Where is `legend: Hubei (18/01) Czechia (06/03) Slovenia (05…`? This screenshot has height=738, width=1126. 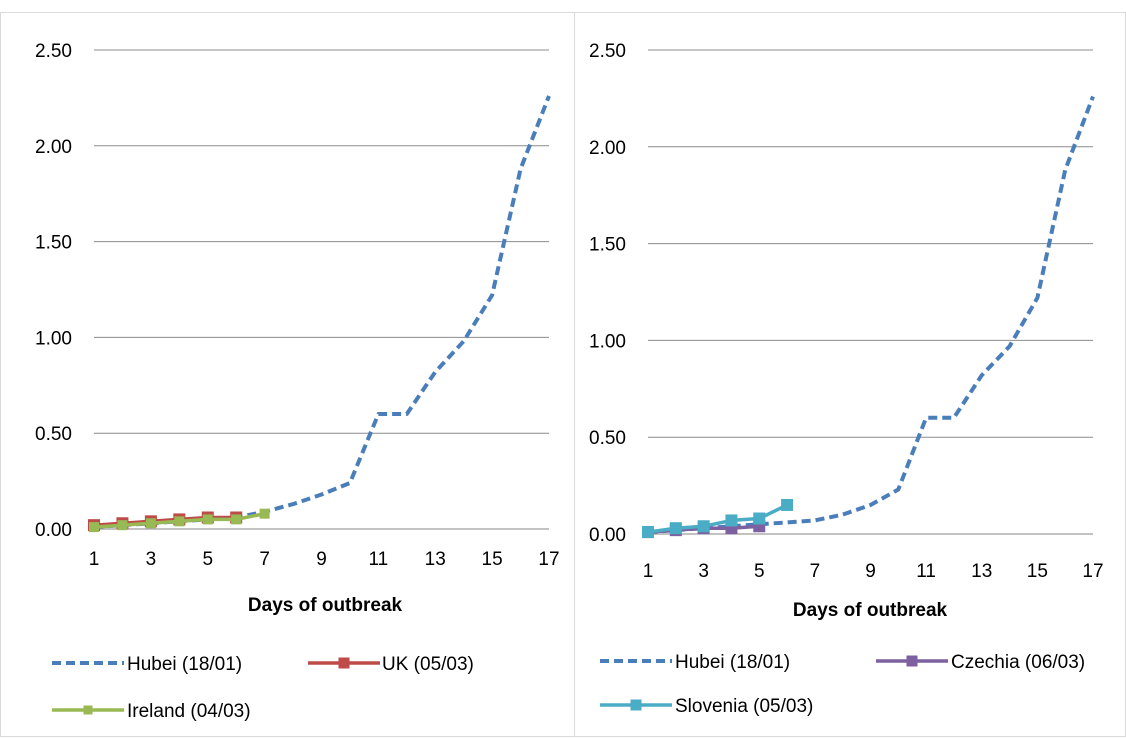
legend: Hubei (18/01) Czechia (06/03) Slovenia (05… is located at coordinates (842, 684).